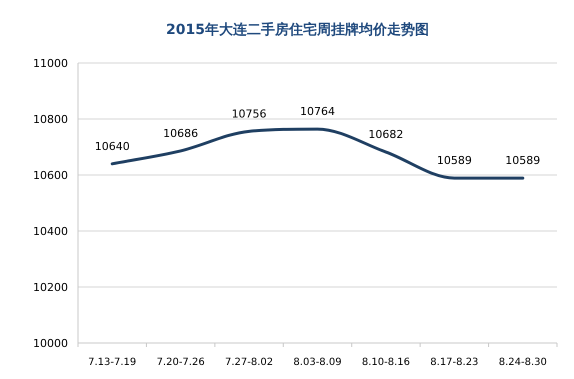 This screenshot has width=574, height=379. Describe the element at coordinates (180, 362) in the screenshot. I see `x-tick-label: 7.20-7.26` at that location.